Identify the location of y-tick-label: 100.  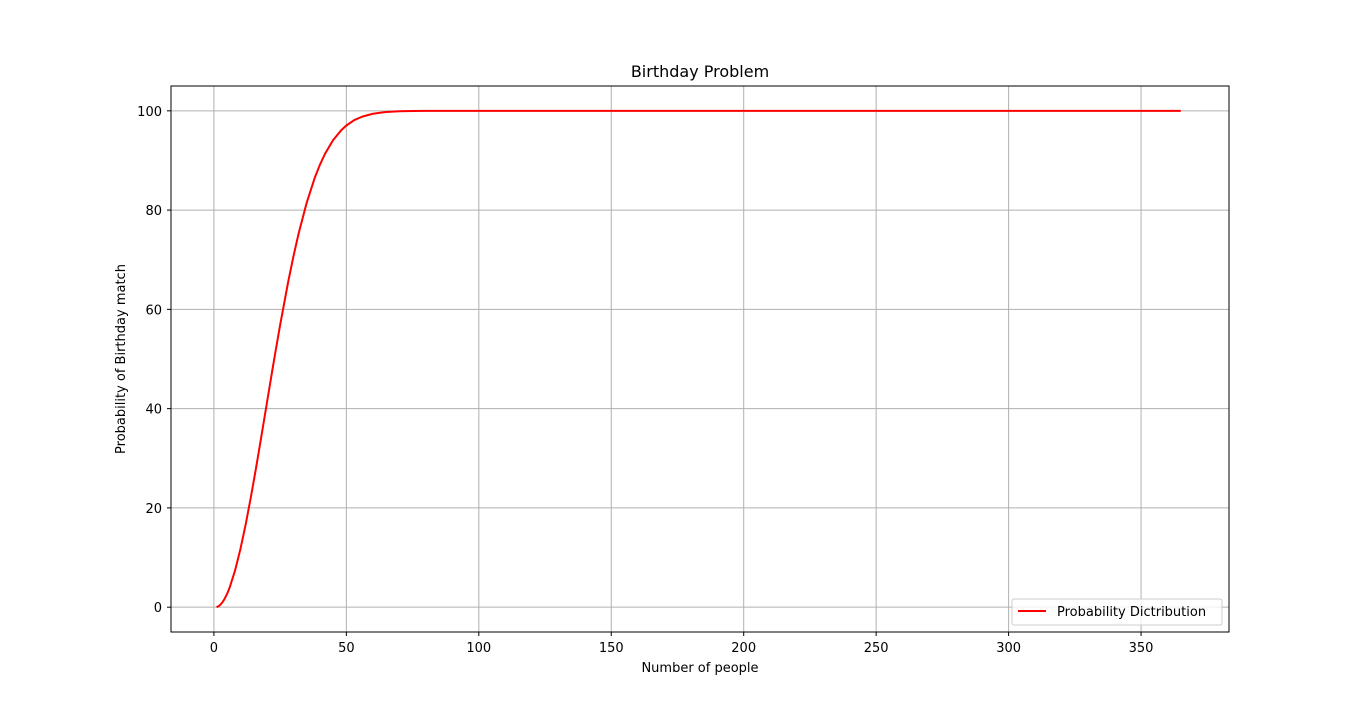
(149, 112).